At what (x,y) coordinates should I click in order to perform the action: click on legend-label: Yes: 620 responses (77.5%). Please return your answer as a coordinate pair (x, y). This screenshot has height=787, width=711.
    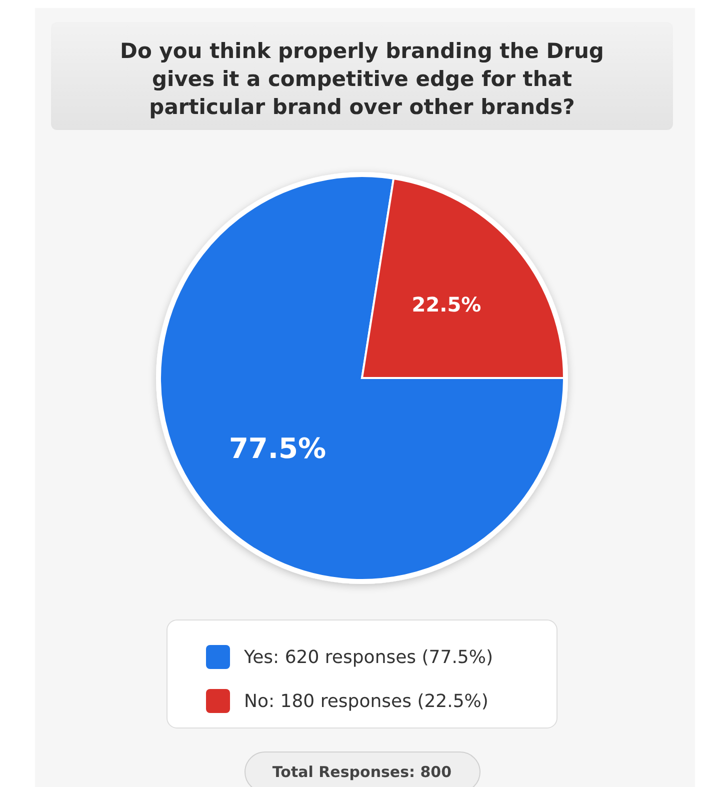
    Looking at the image, I should click on (368, 657).